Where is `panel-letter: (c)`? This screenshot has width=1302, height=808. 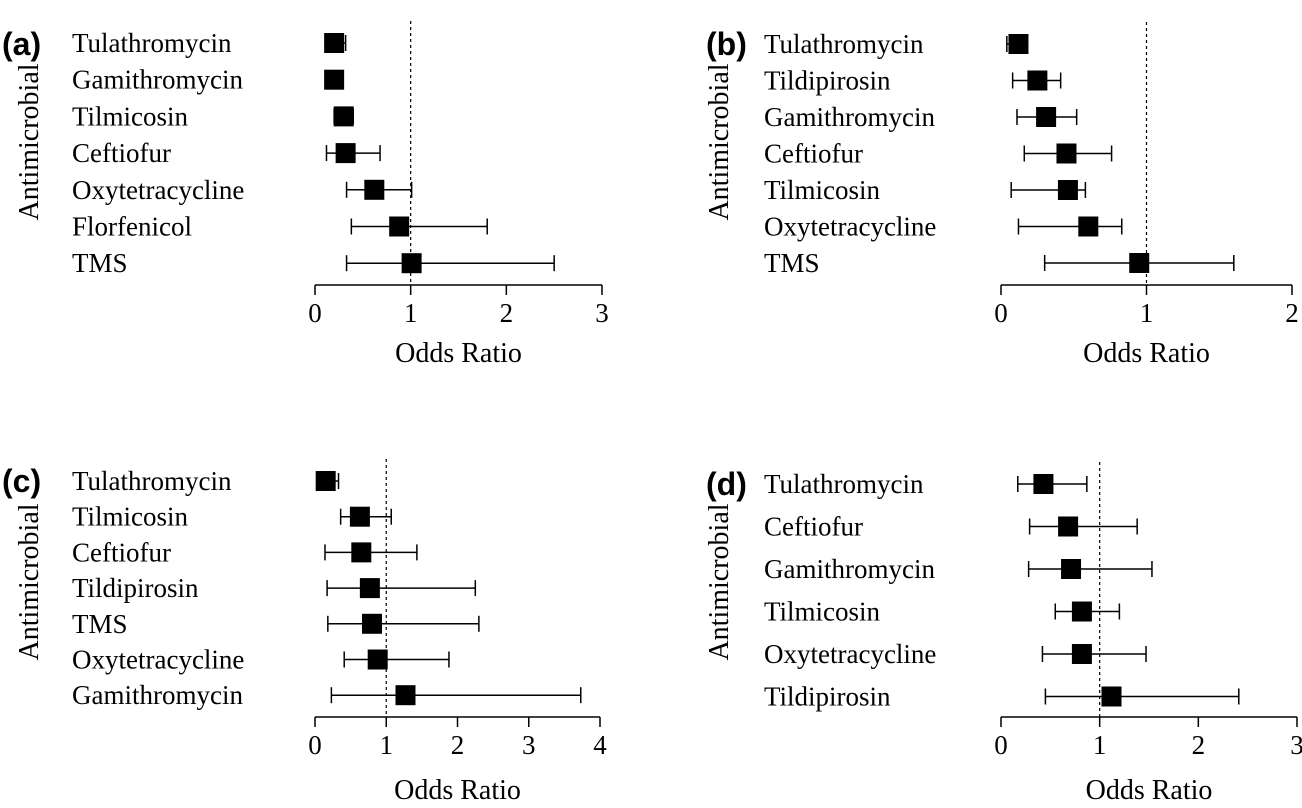 panel-letter: (c) is located at coordinates (21, 481).